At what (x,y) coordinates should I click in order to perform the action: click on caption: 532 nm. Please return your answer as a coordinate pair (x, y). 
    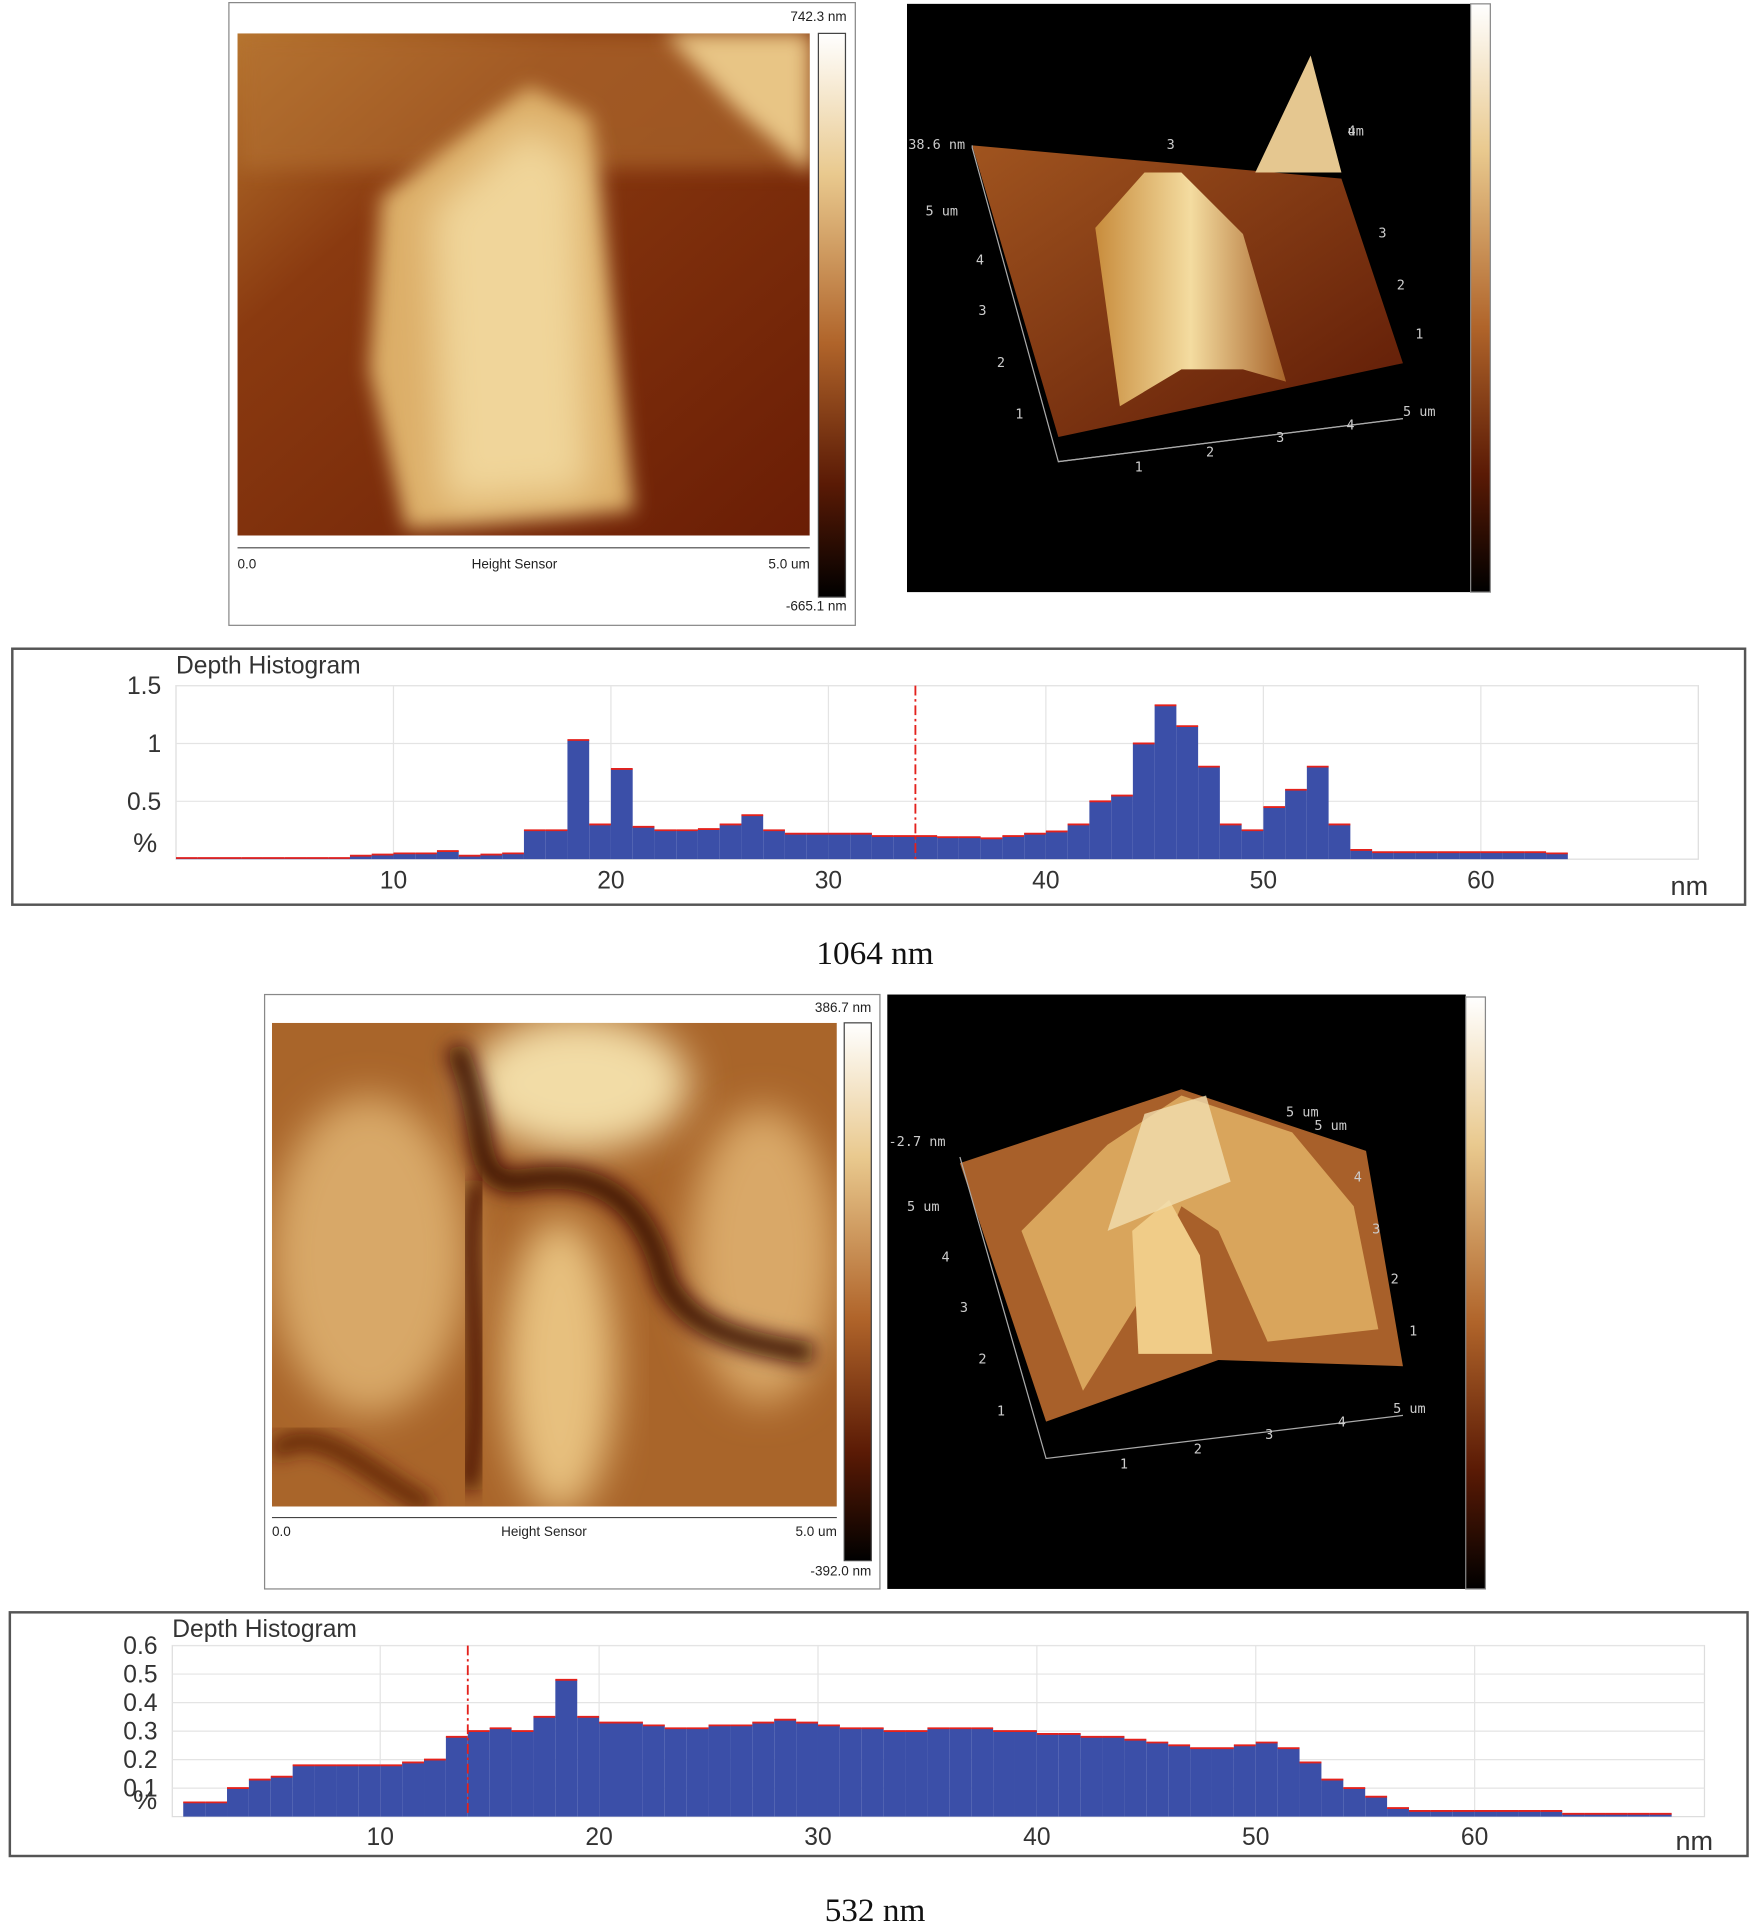
    Looking at the image, I should click on (875, 1910).